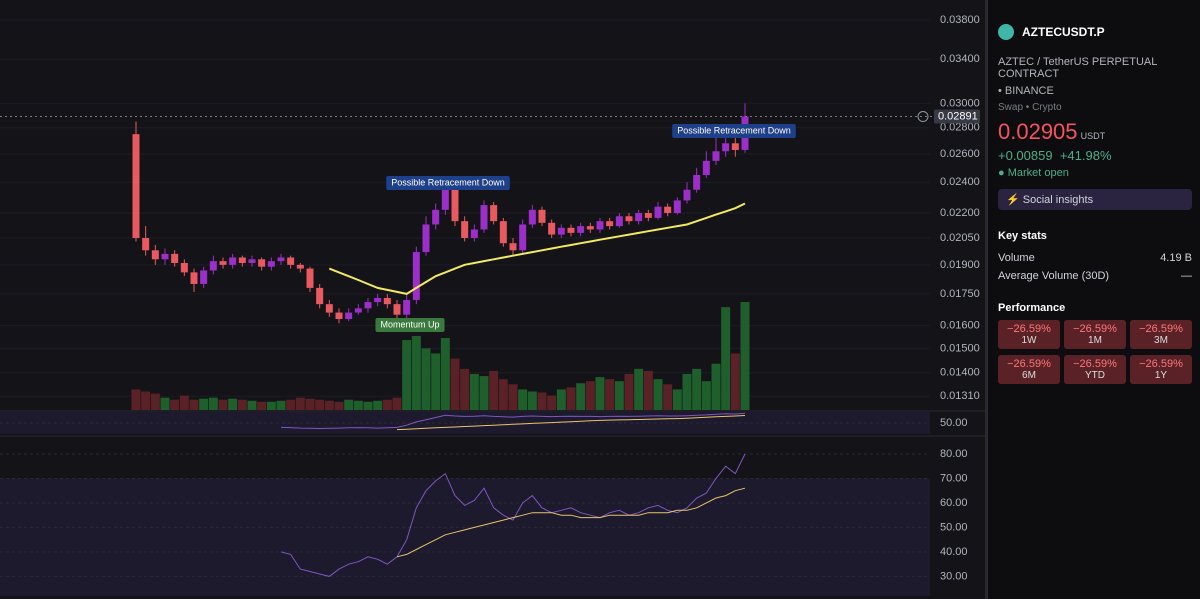  I want to click on performance-cell: −26.59% 3M, so click(1161, 334).